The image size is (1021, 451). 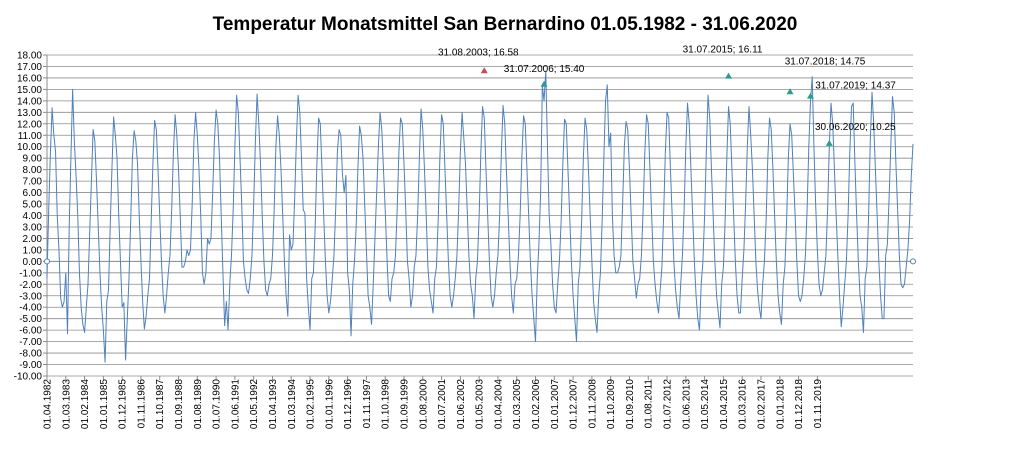 I want to click on x-tick-label: 01.03.2005, so click(x=517, y=404).